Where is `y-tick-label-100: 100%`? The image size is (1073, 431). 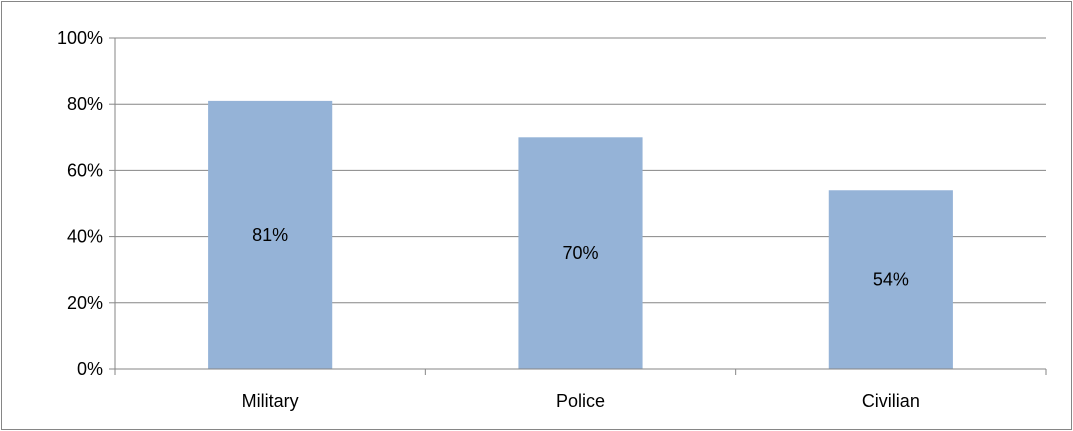 y-tick-label-100: 100% is located at coordinates (80, 38).